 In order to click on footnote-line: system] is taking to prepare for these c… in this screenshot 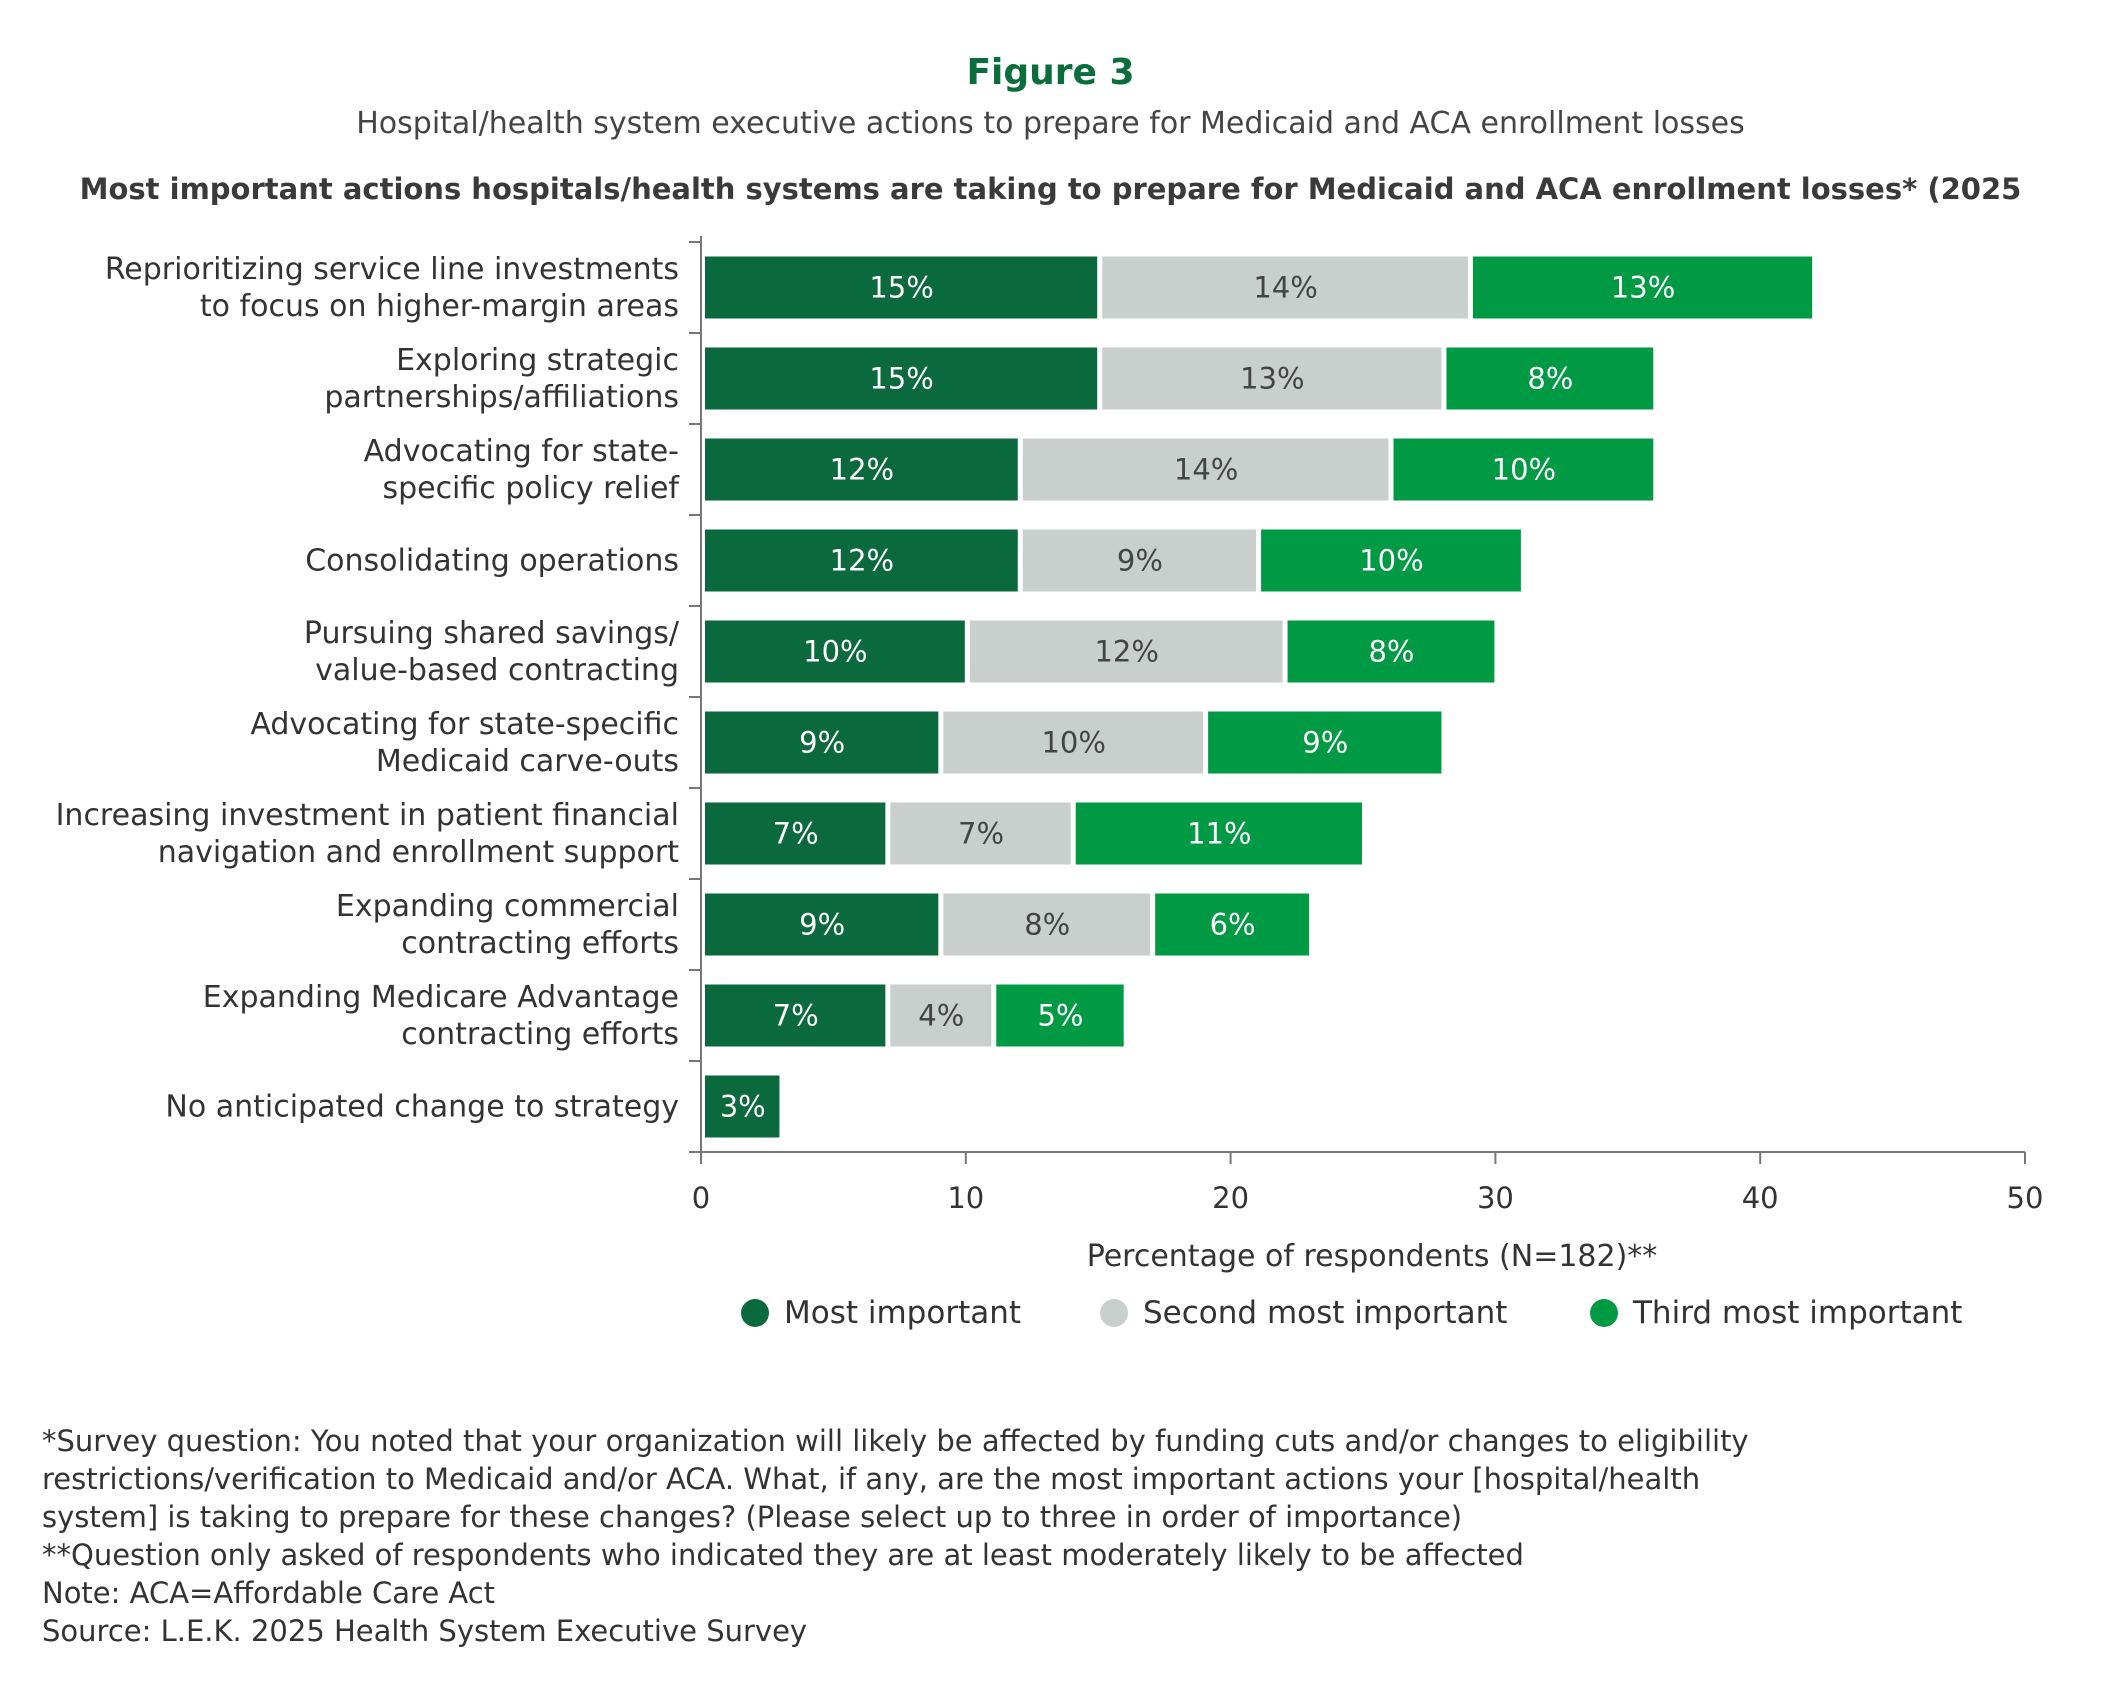, I will do `click(752, 1517)`.